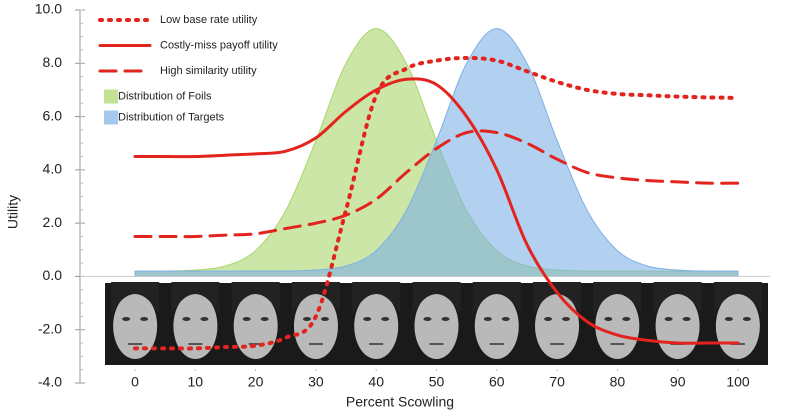  I want to click on x-tick-label: 10, so click(196, 382).